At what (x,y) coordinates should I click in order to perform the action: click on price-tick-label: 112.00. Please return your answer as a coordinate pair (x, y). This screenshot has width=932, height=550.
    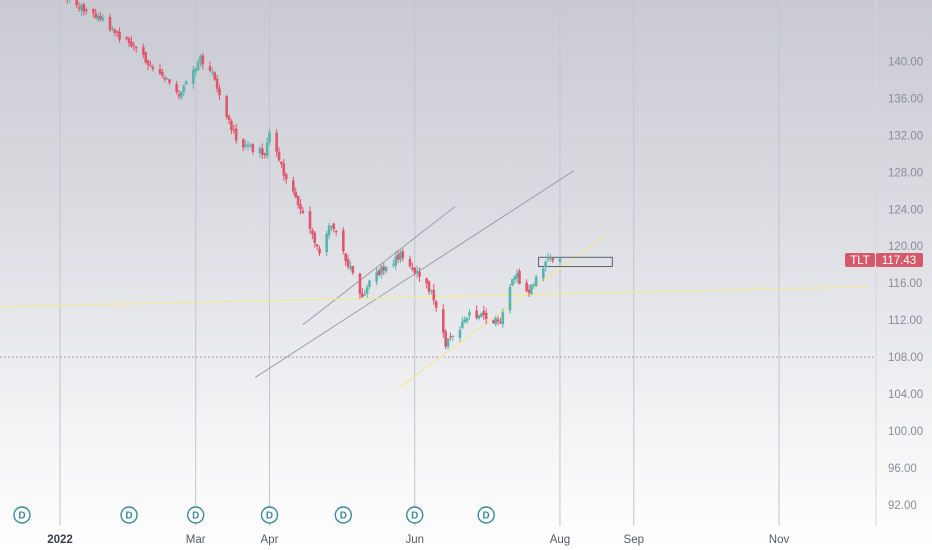
    Looking at the image, I should click on (905, 321).